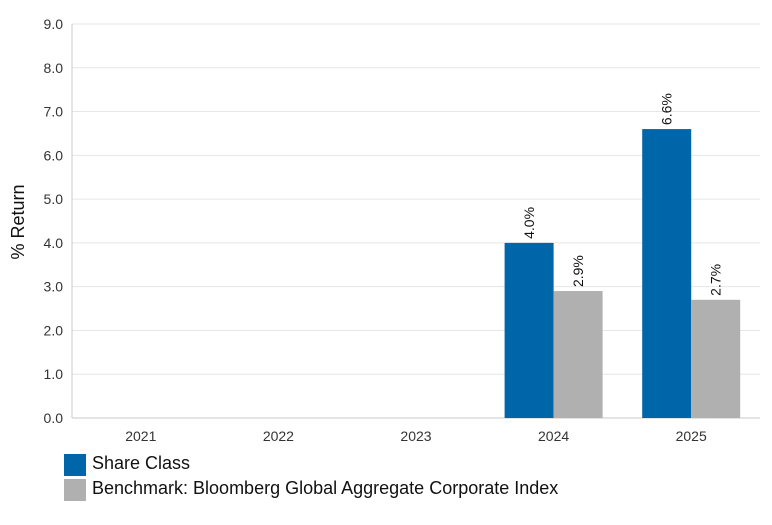 The height and width of the screenshot is (525, 772). What do you see at coordinates (54, 243) in the screenshot?
I see `y-tick-label: 4.0` at bounding box center [54, 243].